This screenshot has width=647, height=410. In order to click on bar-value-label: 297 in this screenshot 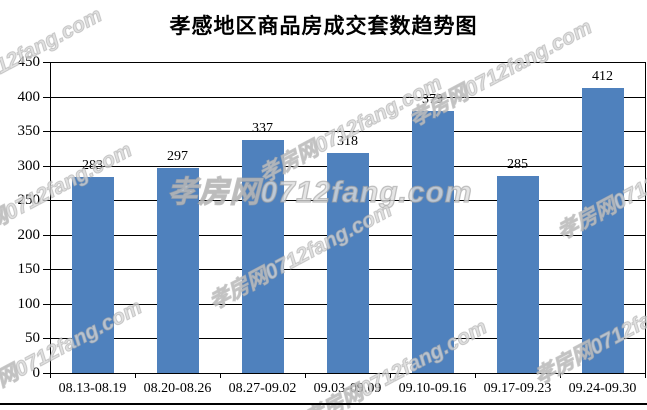, I will do `click(177, 156)`.